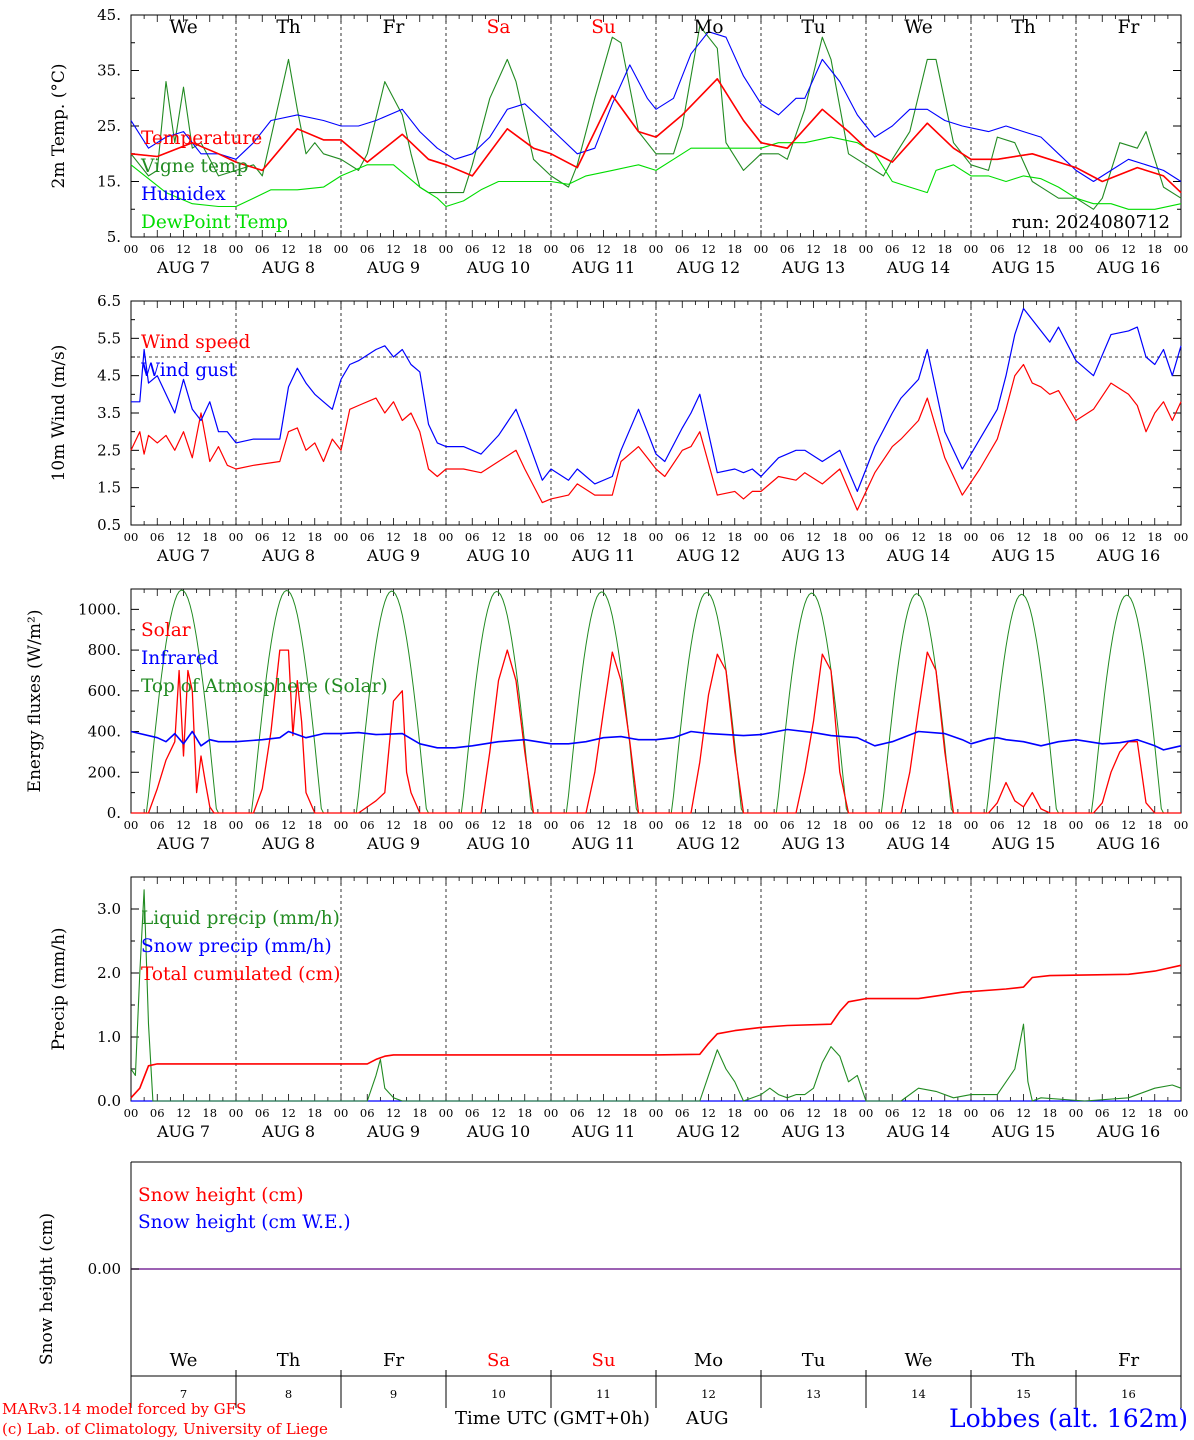  Describe the element at coordinates (708, 267) in the screenshot. I see `date-label: AUG 12` at that location.